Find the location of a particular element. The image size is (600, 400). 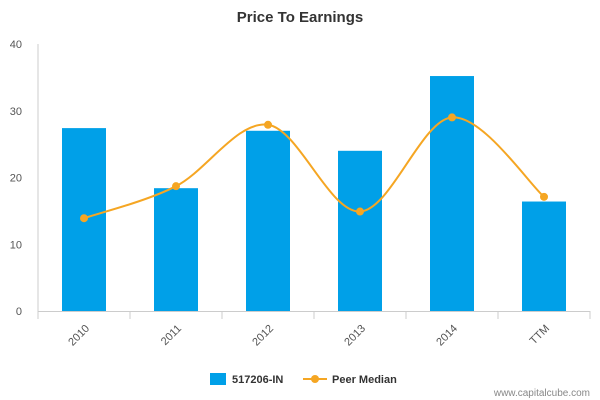

y-tick-label: 0 is located at coordinates (19, 312).